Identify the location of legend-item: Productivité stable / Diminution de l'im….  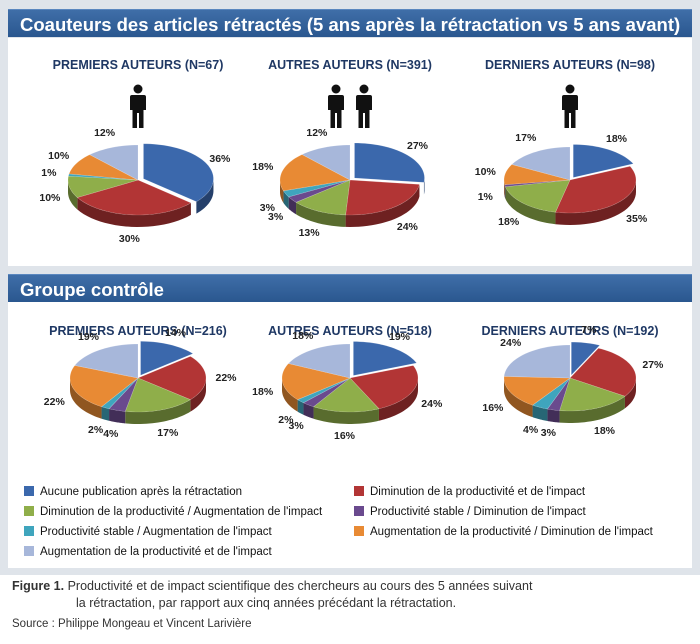
(470, 512).